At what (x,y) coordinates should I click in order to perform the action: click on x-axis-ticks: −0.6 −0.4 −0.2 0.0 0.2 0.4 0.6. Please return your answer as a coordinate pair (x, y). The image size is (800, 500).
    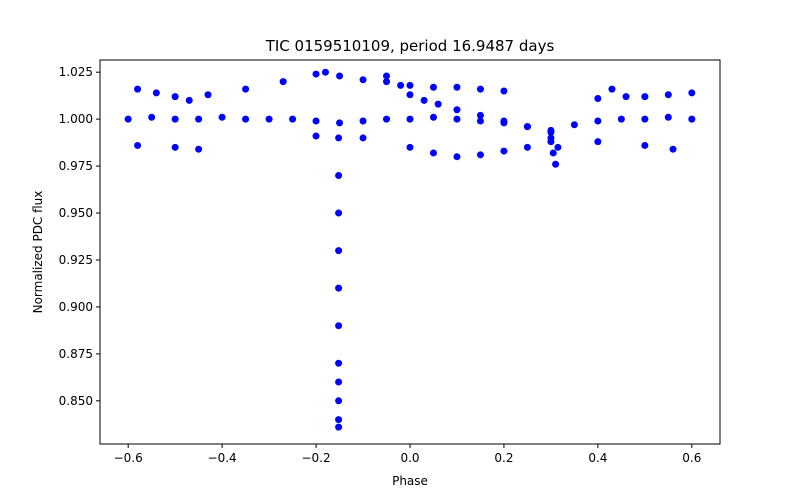
    Looking at the image, I should click on (407, 454).